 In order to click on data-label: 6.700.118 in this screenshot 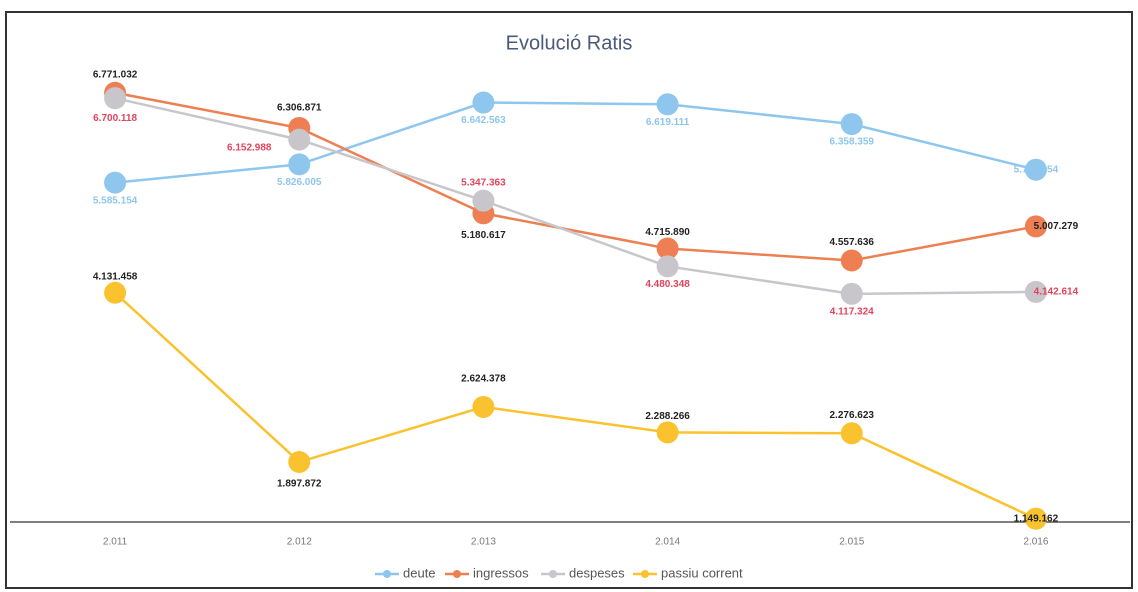, I will do `click(115, 118)`.